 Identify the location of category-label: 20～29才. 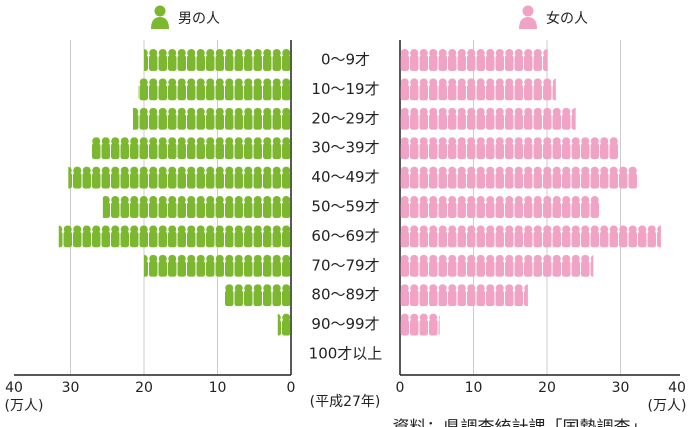
(345, 118).